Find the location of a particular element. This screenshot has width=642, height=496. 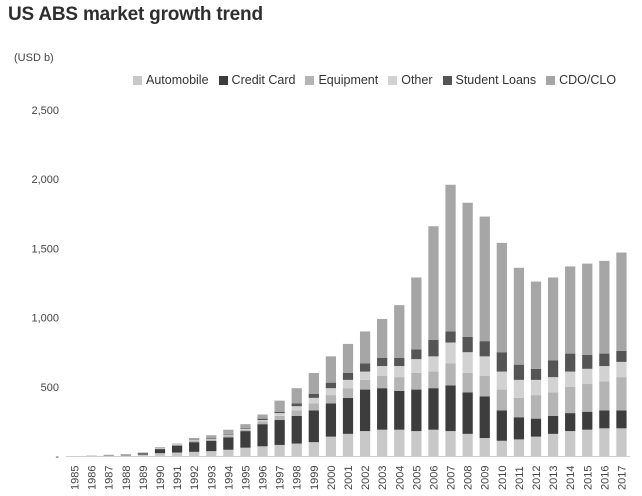

x-tick-label: 2014 is located at coordinates (571, 478).